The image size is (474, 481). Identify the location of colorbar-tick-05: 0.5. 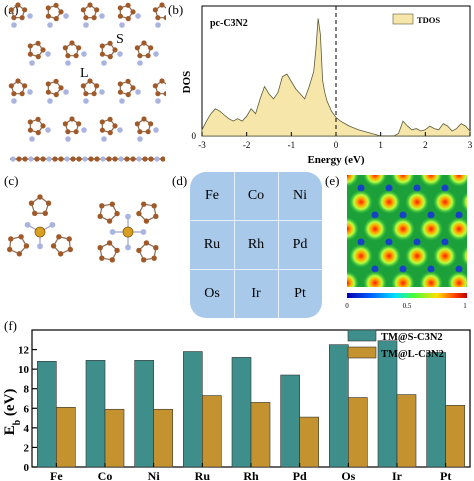
(407, 306).